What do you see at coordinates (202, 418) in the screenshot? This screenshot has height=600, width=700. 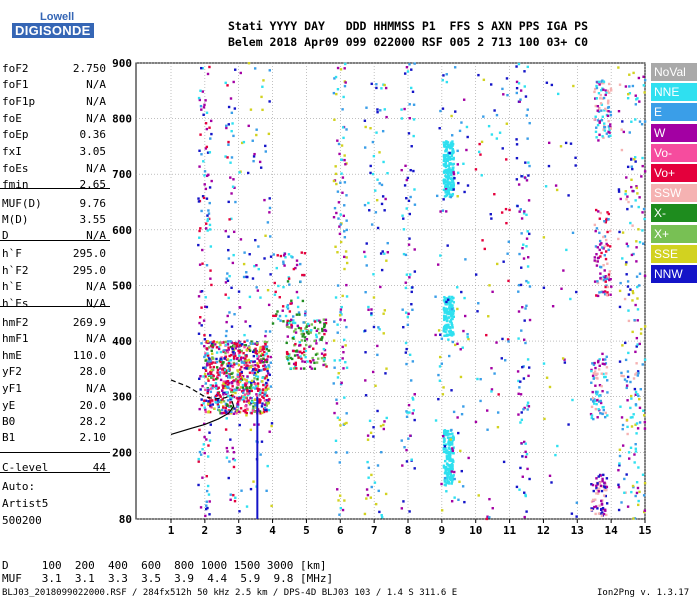 I see `profile-solid` at bounding box center [202, 418].